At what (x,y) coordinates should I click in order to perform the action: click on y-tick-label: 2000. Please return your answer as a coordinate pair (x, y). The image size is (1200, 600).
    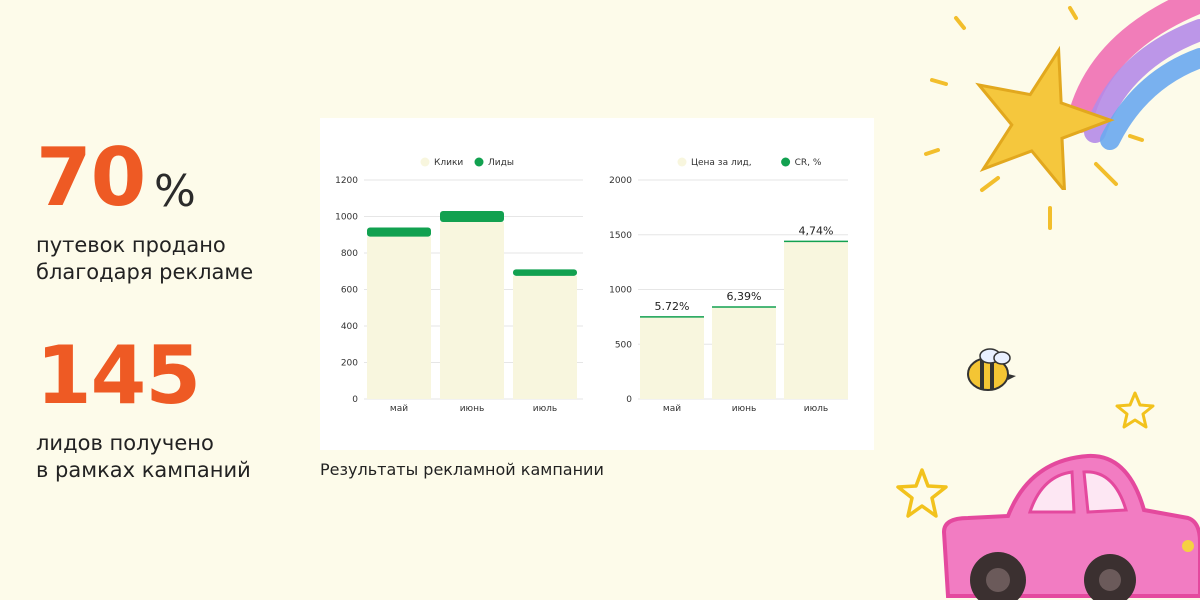
    Looking at the image, I should click on (620, 181).